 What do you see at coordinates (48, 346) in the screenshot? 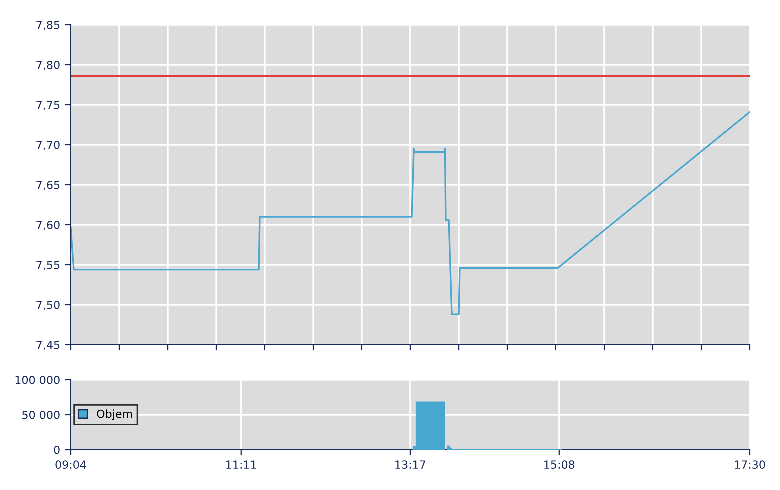
I see `y-tick-label: 7,45` at bounding box center [48, 346].